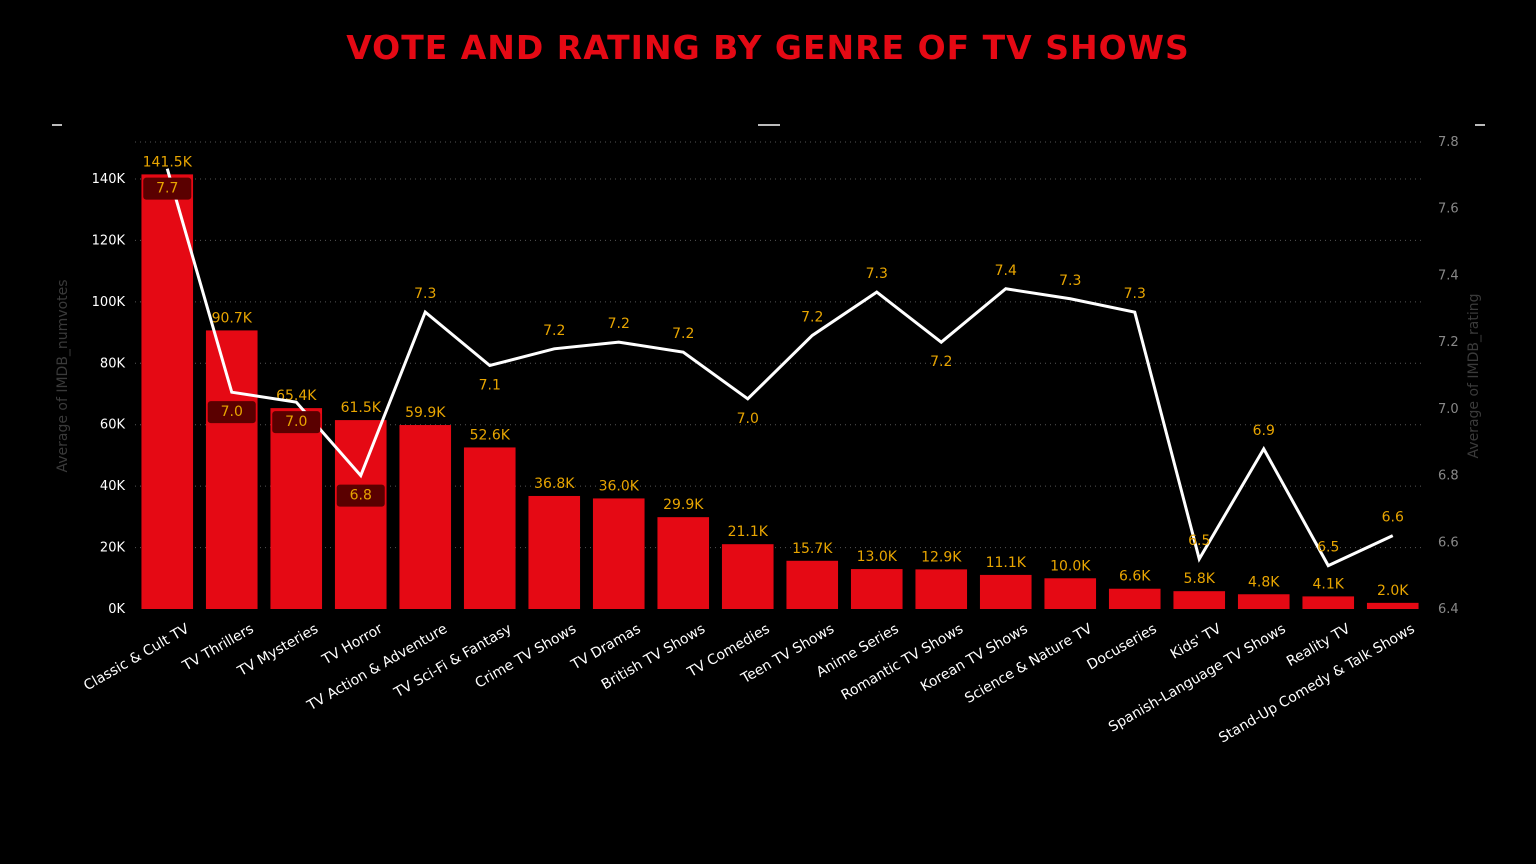 The height and width of the screenshot is (864, 1536). I want to click on bar-data-label: 61.5K, so click(361, 408).